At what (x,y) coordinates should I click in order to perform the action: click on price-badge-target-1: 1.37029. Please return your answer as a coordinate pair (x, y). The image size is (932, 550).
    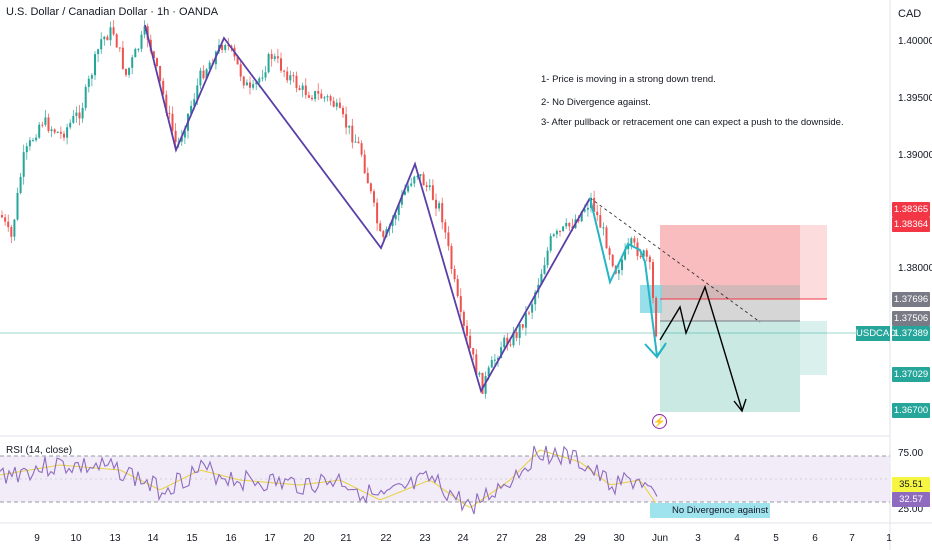
    Looking at the image, I should click on (911, 374).